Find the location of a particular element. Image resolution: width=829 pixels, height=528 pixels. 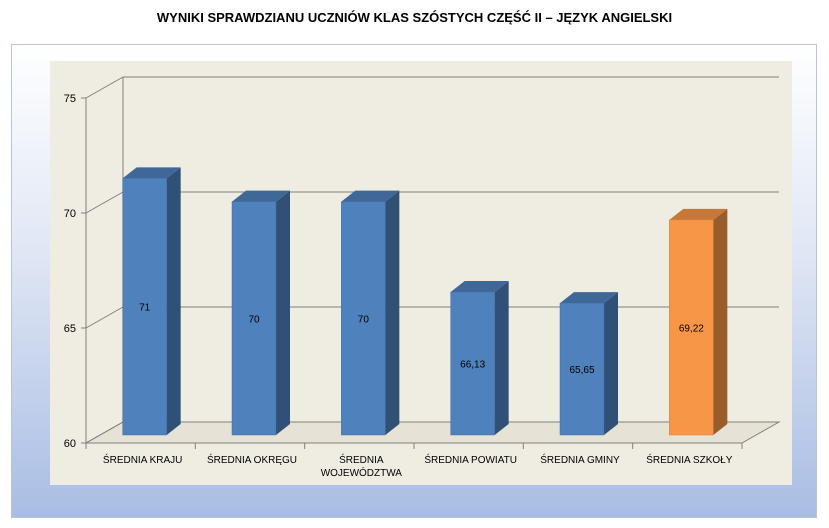

x-tick-label: ŚREDNIA is located at coordinates (361, 459).